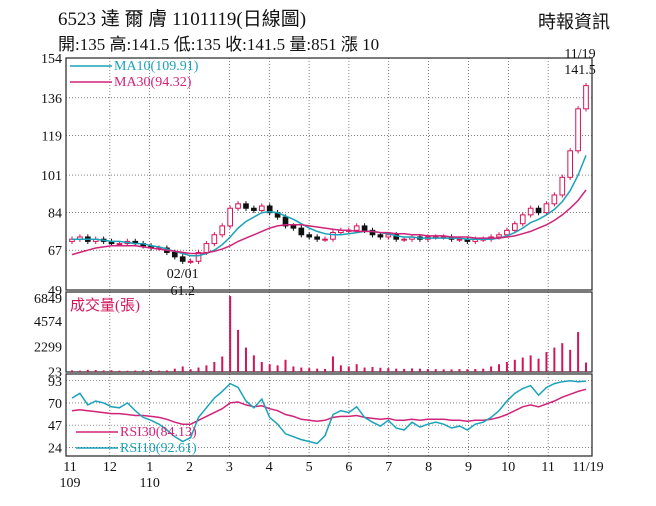 The height and width of the screenshot is (506, 656). What do you see at coordinates (51, 59) in the screenshot?
I see `price-tick-label: 154` at bounding box center [51, 59].